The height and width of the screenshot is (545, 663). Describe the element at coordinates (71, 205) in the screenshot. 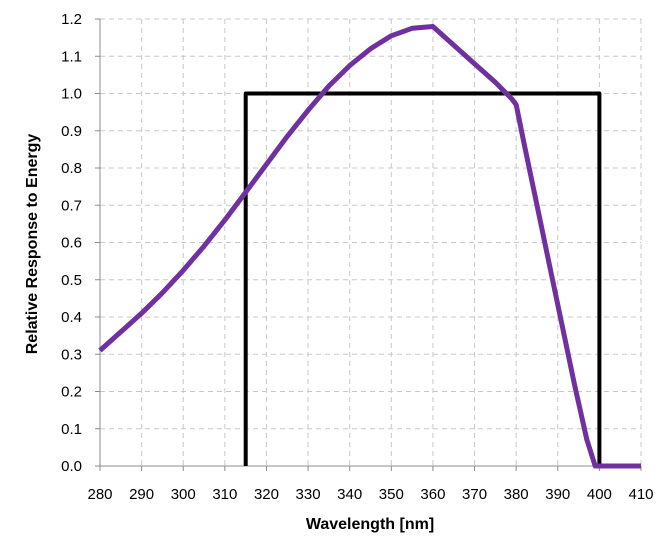

I see `y-tick-label: 0.7` at that location.